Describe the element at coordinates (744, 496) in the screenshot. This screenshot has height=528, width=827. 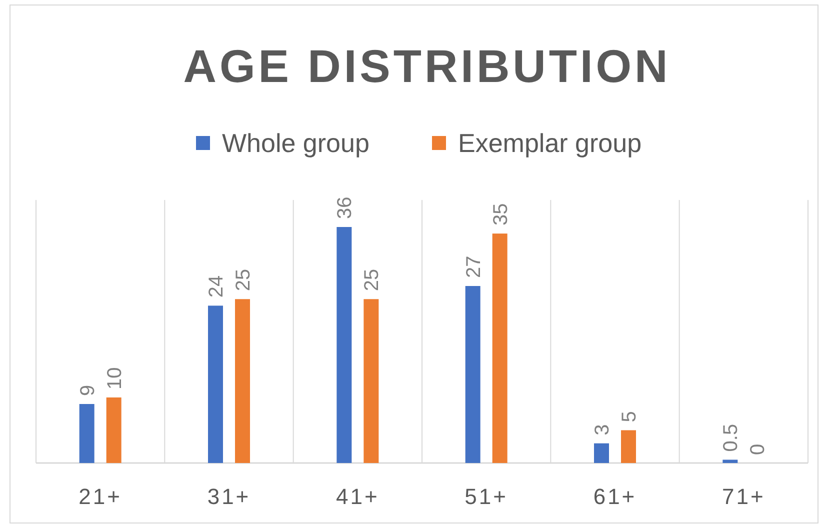
I see `x-tick-label: 71+` at that location.